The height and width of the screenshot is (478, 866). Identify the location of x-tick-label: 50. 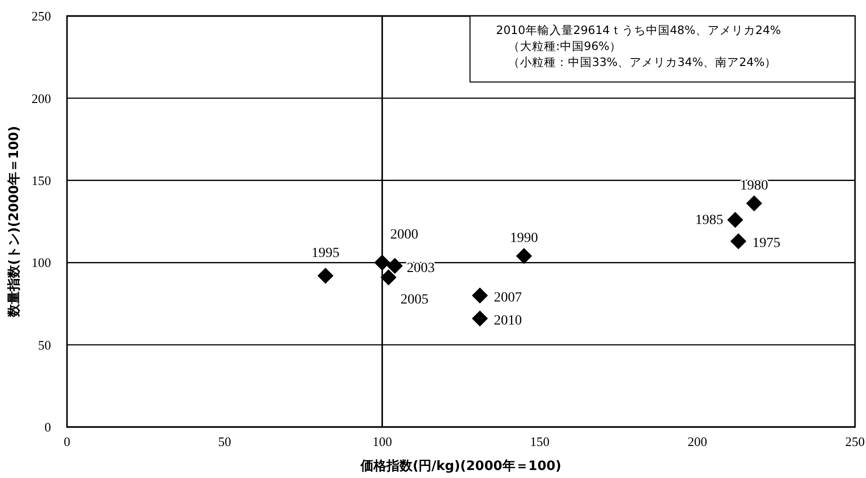
(225, 441).